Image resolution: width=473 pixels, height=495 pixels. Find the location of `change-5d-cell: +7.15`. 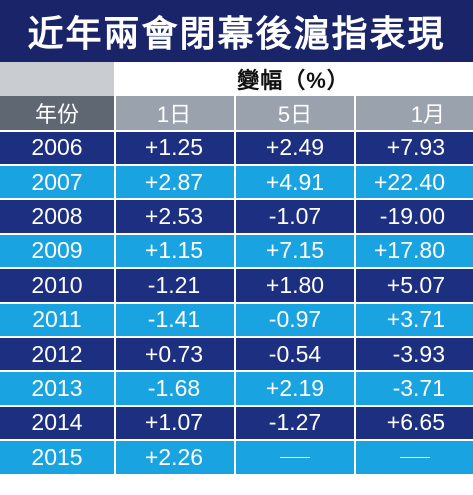

change-5d-cell: +7.15 is located at coordinates (295, 250).